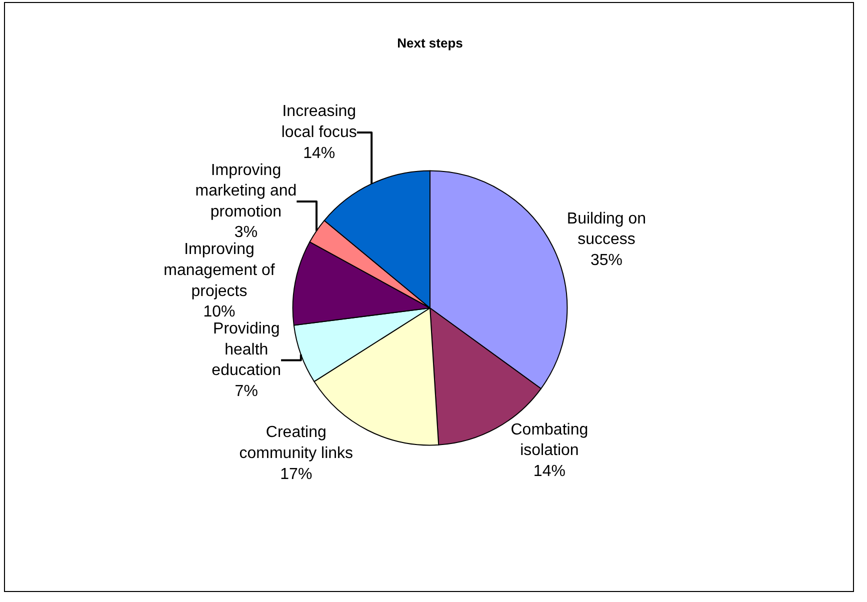 This screenshot has width=867, height=602. I want to click on data-label: 17%, so click(296, 474).